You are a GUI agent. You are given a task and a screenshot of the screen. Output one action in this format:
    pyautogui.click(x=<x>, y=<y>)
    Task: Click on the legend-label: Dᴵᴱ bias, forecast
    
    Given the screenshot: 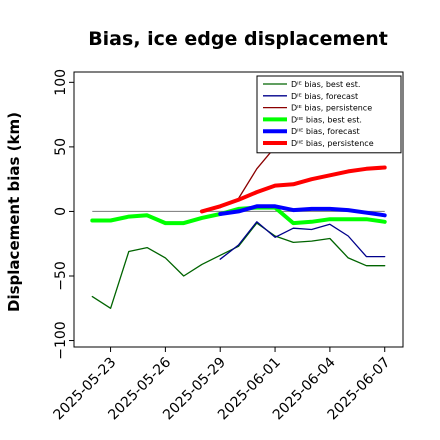 What is the action you would take?
    pyautogui.click(x=324, y=96)
    